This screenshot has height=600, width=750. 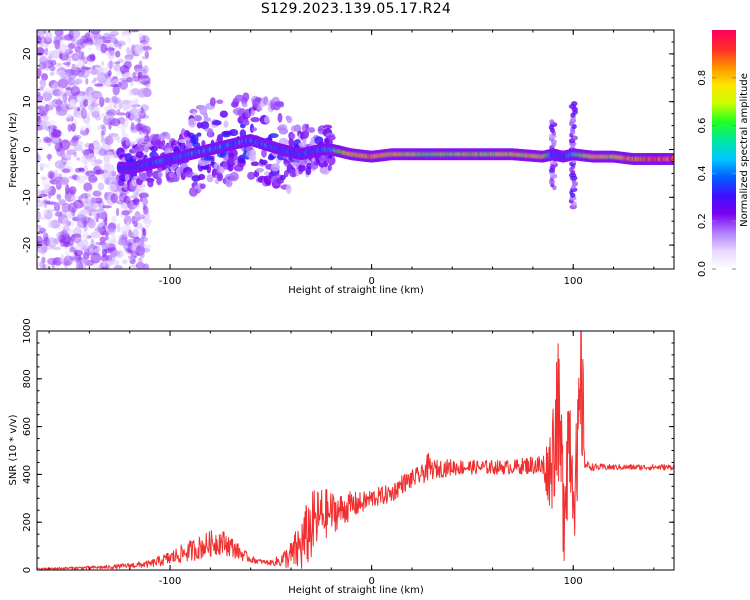 What do you see at coordinates (702, 173) in the screenshot?
I see `colorbar-tick-label: 0.4` at bounding box center [702, 173].